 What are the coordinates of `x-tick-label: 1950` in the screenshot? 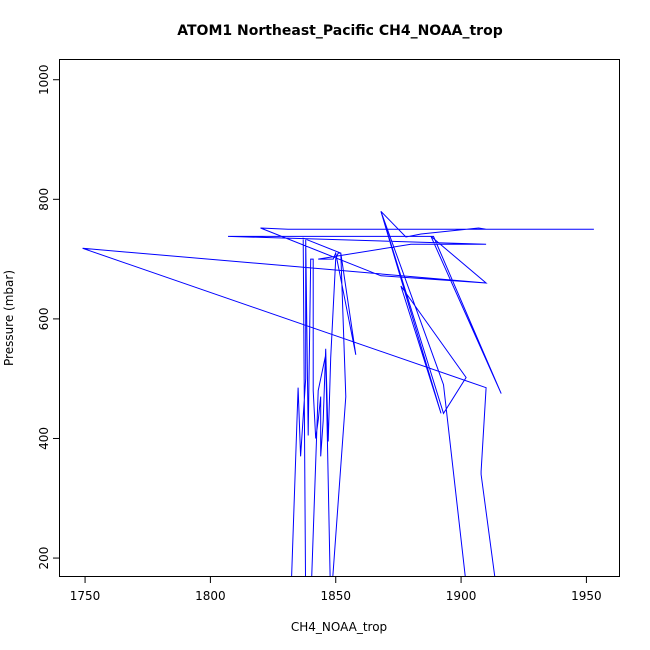 It's located at (586, 596).